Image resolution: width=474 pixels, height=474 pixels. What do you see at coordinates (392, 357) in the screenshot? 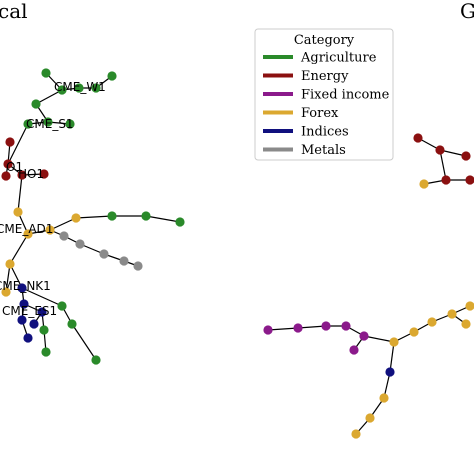
I see `right-edge-r_x1-r_i1` at bounding box center [392, 357].